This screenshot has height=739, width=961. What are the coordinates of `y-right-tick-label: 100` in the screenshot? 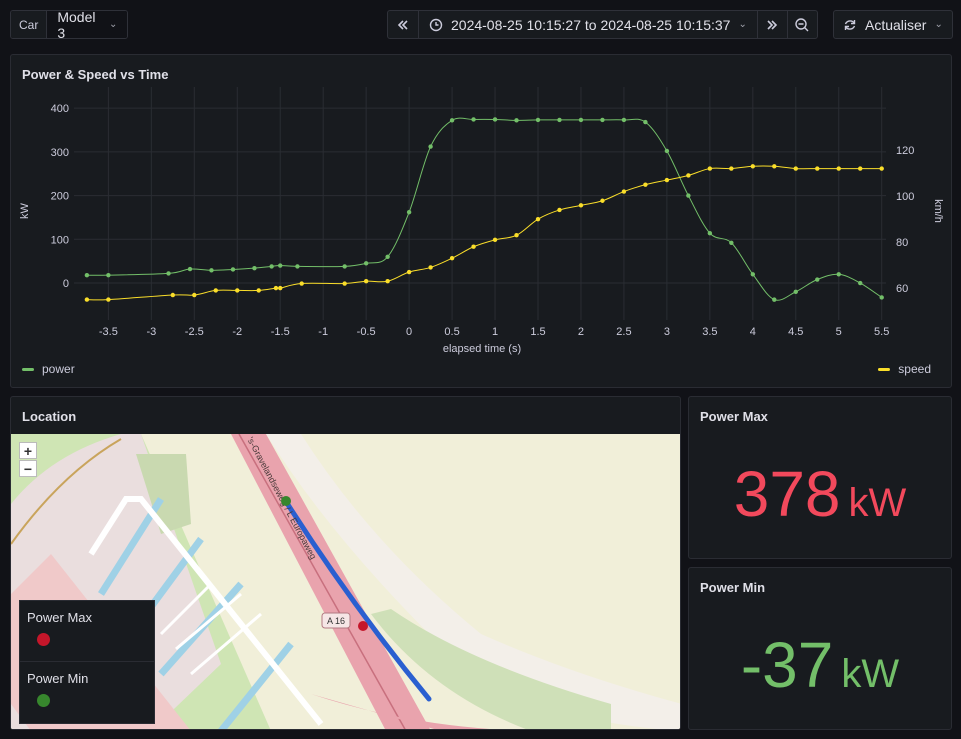 It's located at (905, 197).